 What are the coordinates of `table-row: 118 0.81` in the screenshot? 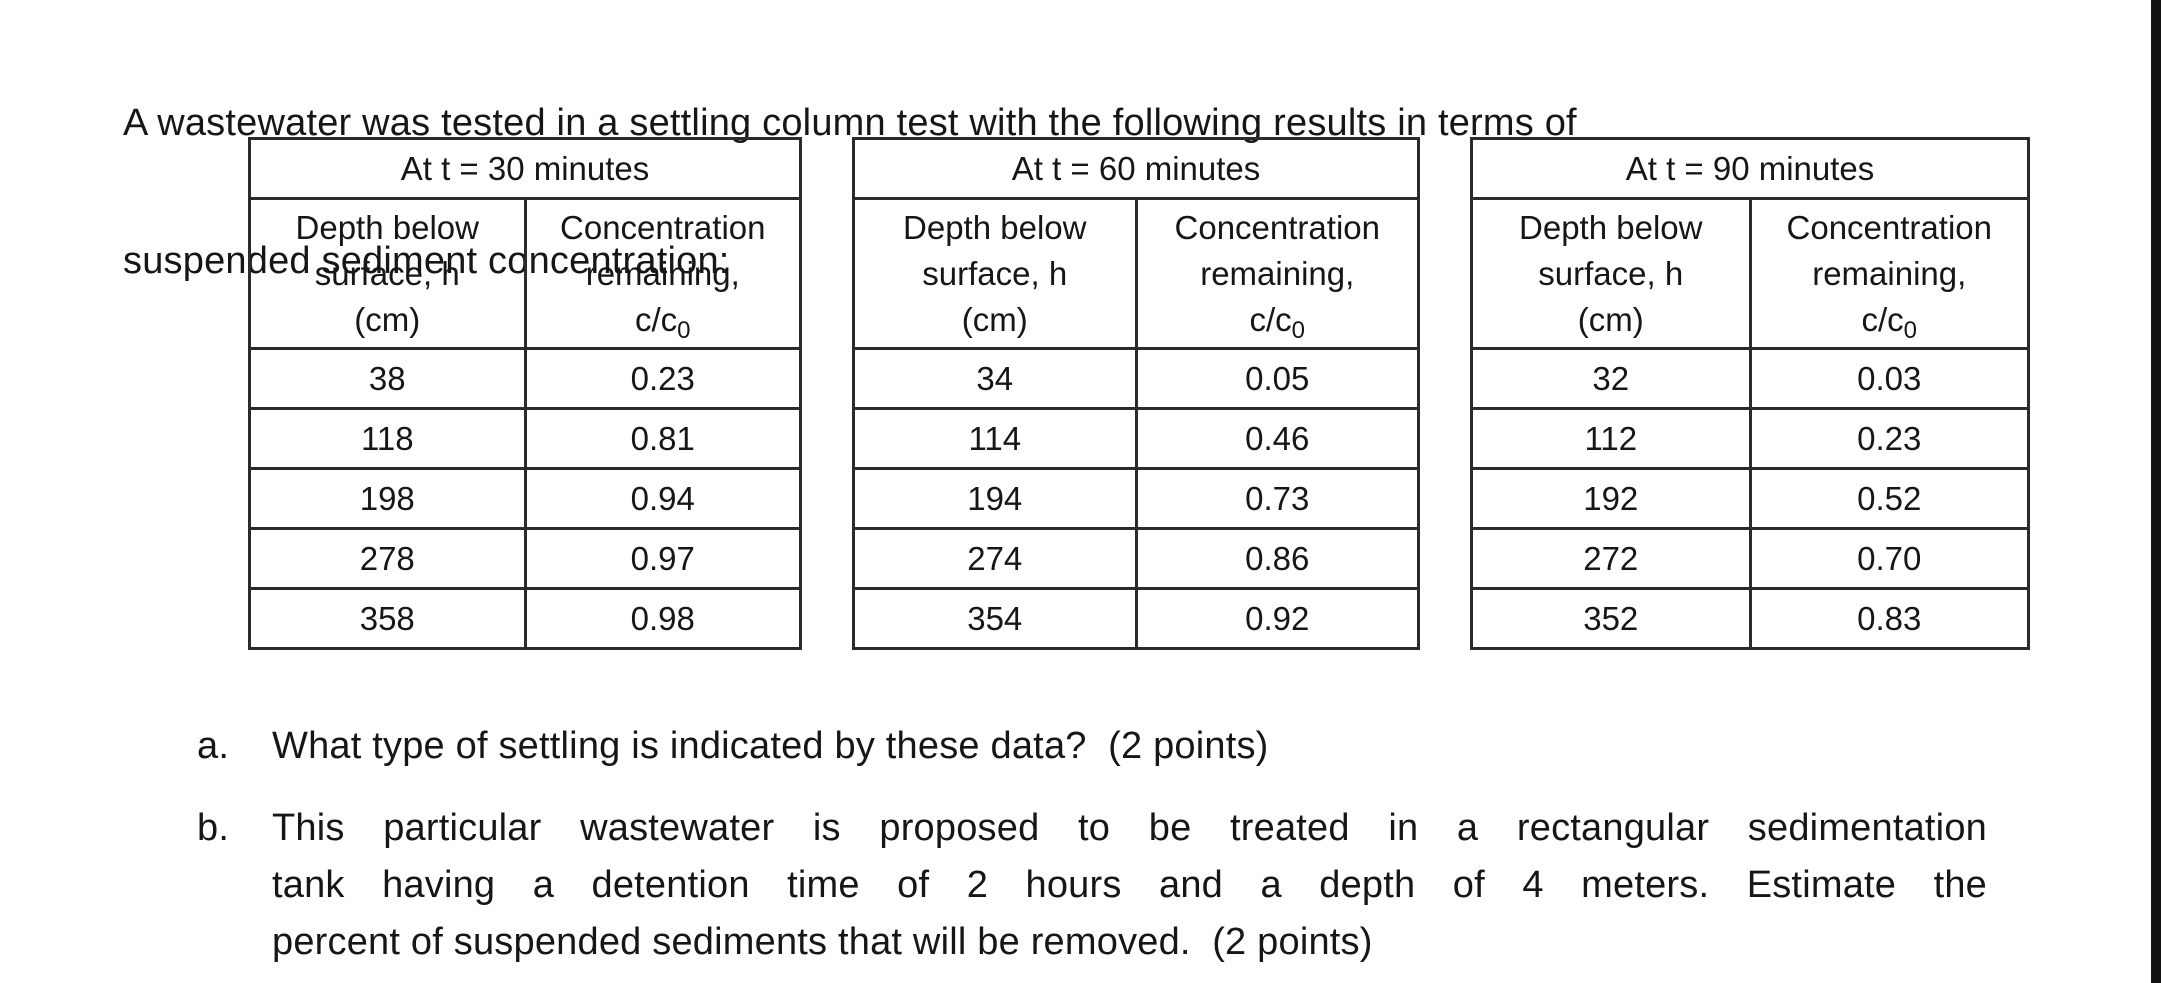 It's located at (525, 438).